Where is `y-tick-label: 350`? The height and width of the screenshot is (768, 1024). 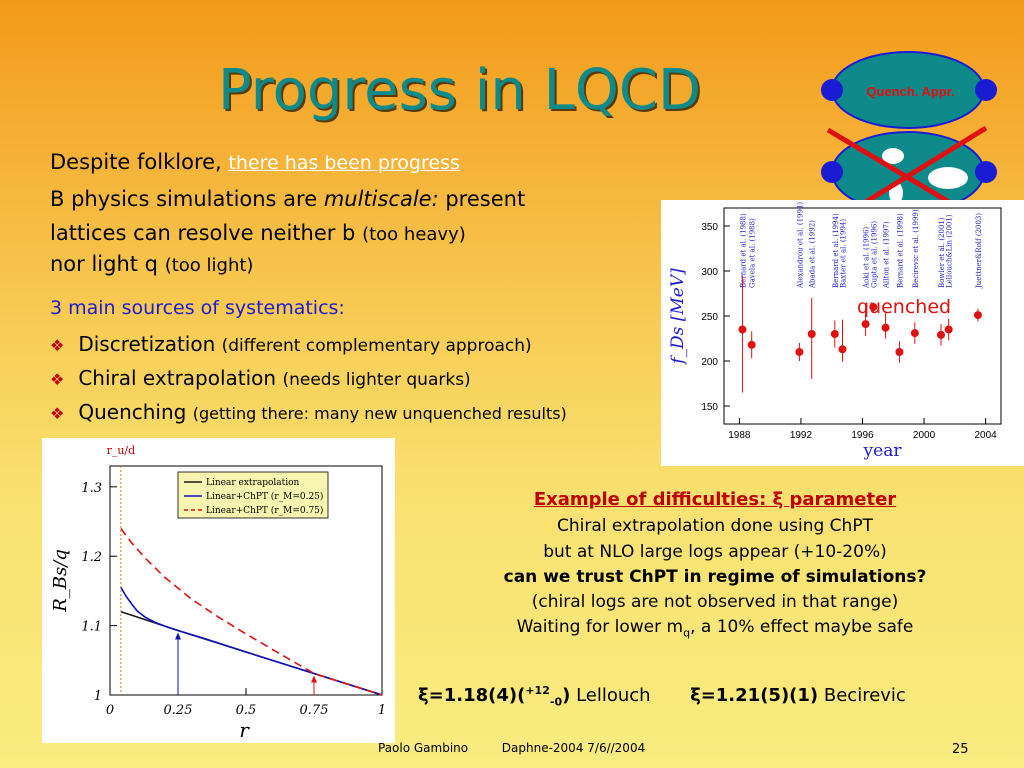
y-tick-label: 350 is located at coordinates (709, 227).